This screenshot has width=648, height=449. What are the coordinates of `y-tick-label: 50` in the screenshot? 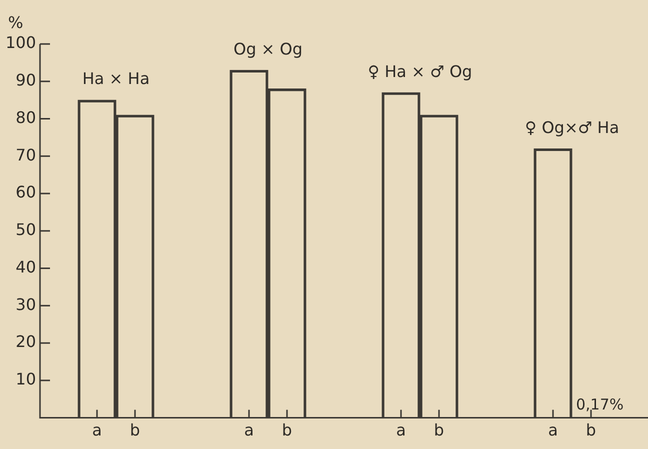 It's located at (26, 230).